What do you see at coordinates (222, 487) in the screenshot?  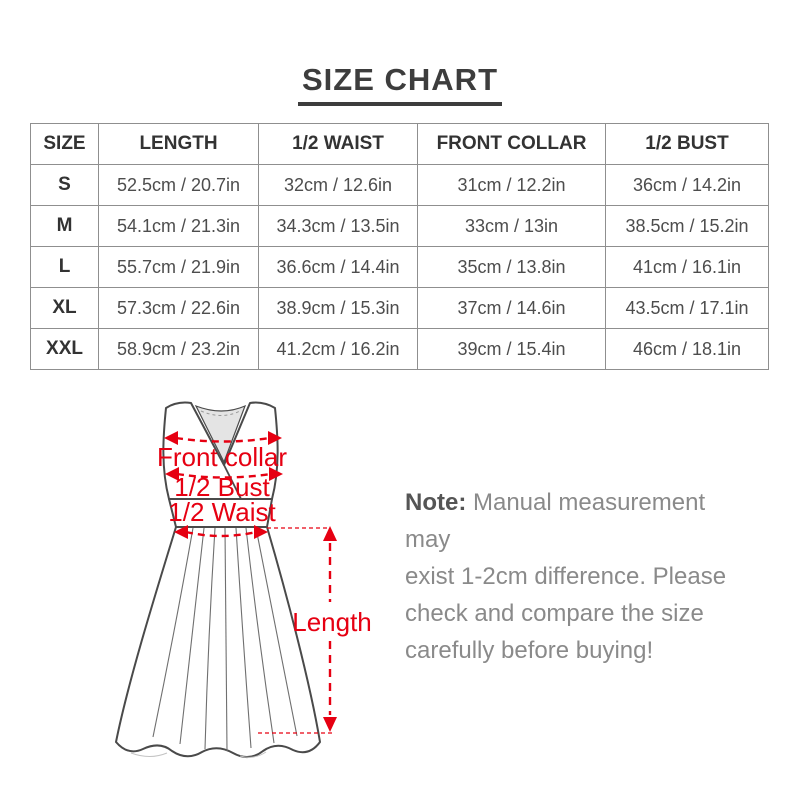 I see `half-bust-label: 1/2 Bust` at bounding box center [222, 487].